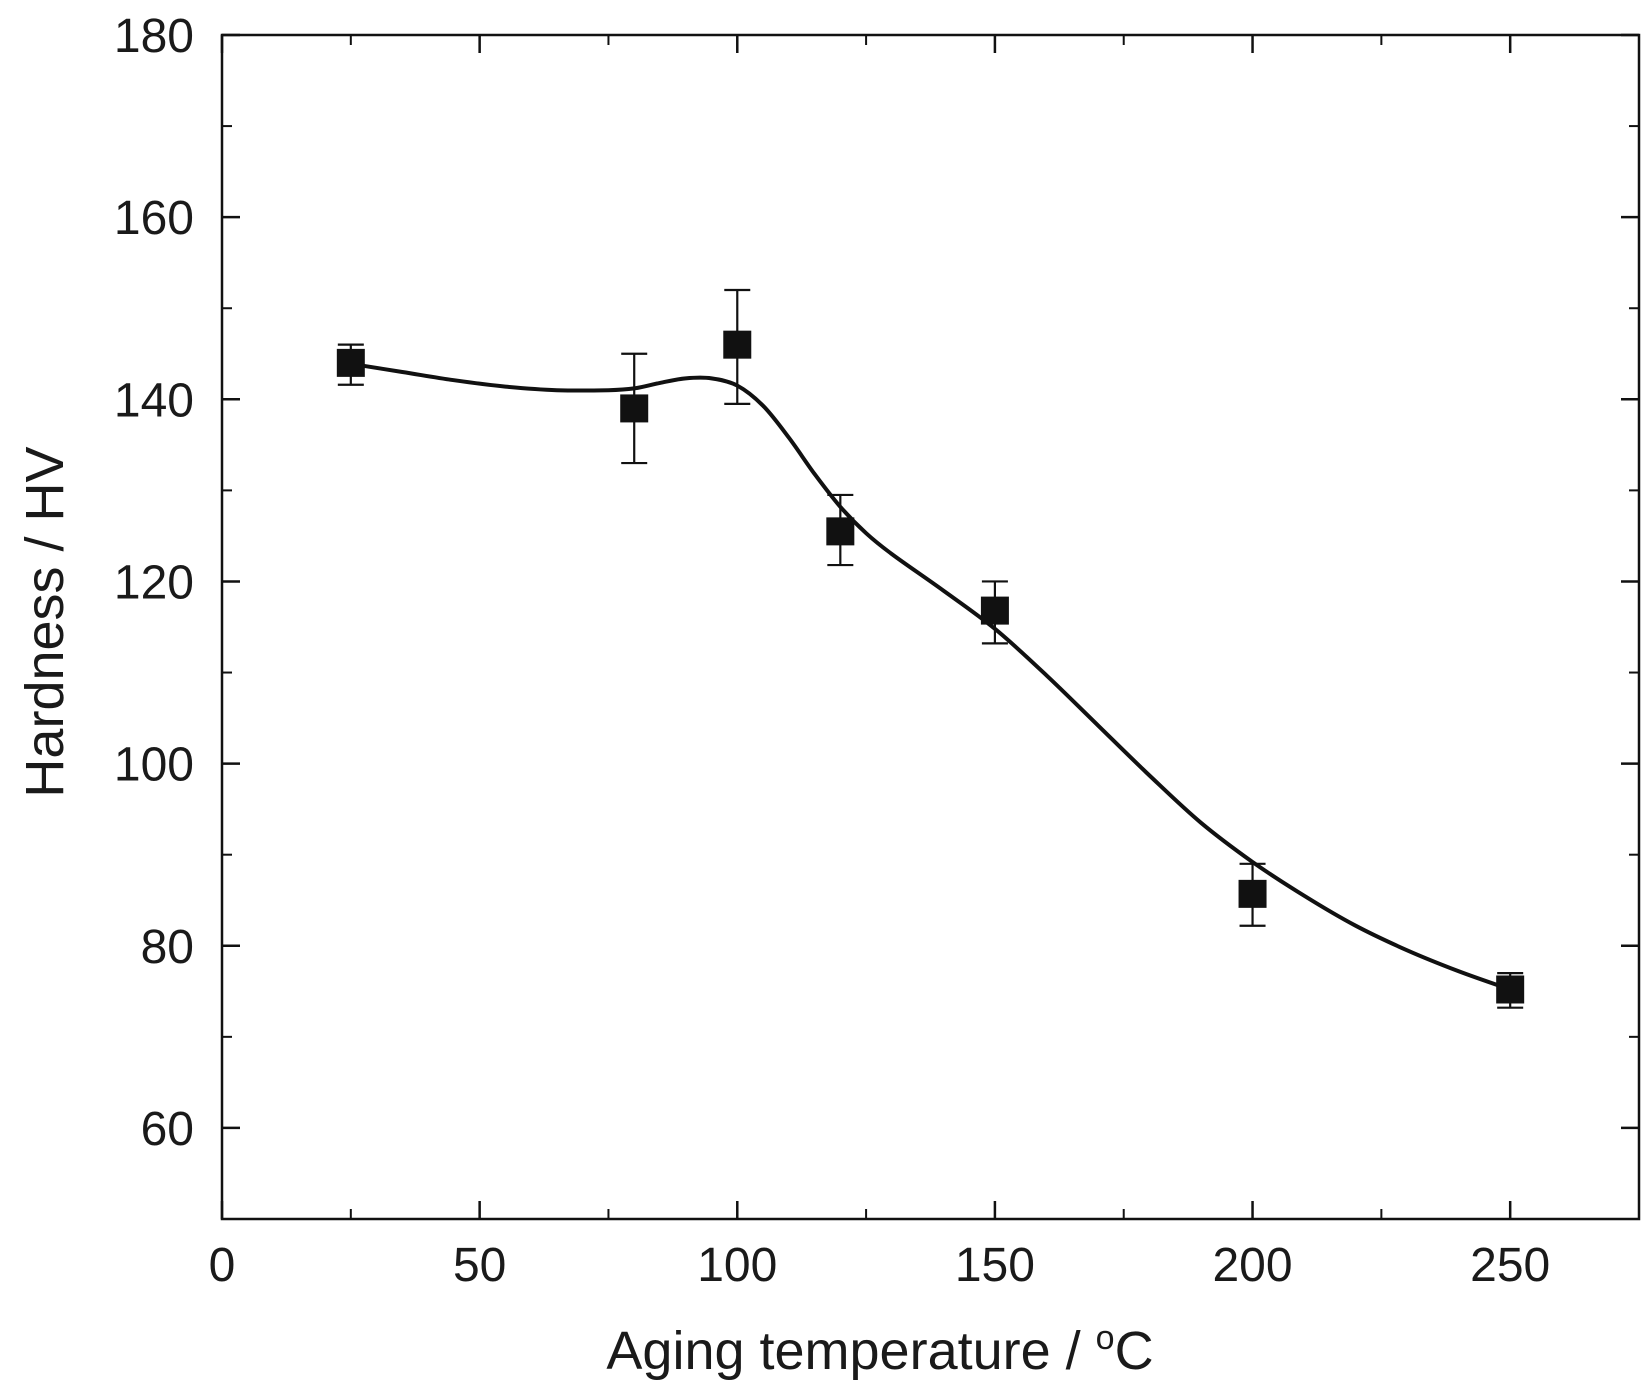  I want to click on y-tick-label: 180, so click(154, 36).